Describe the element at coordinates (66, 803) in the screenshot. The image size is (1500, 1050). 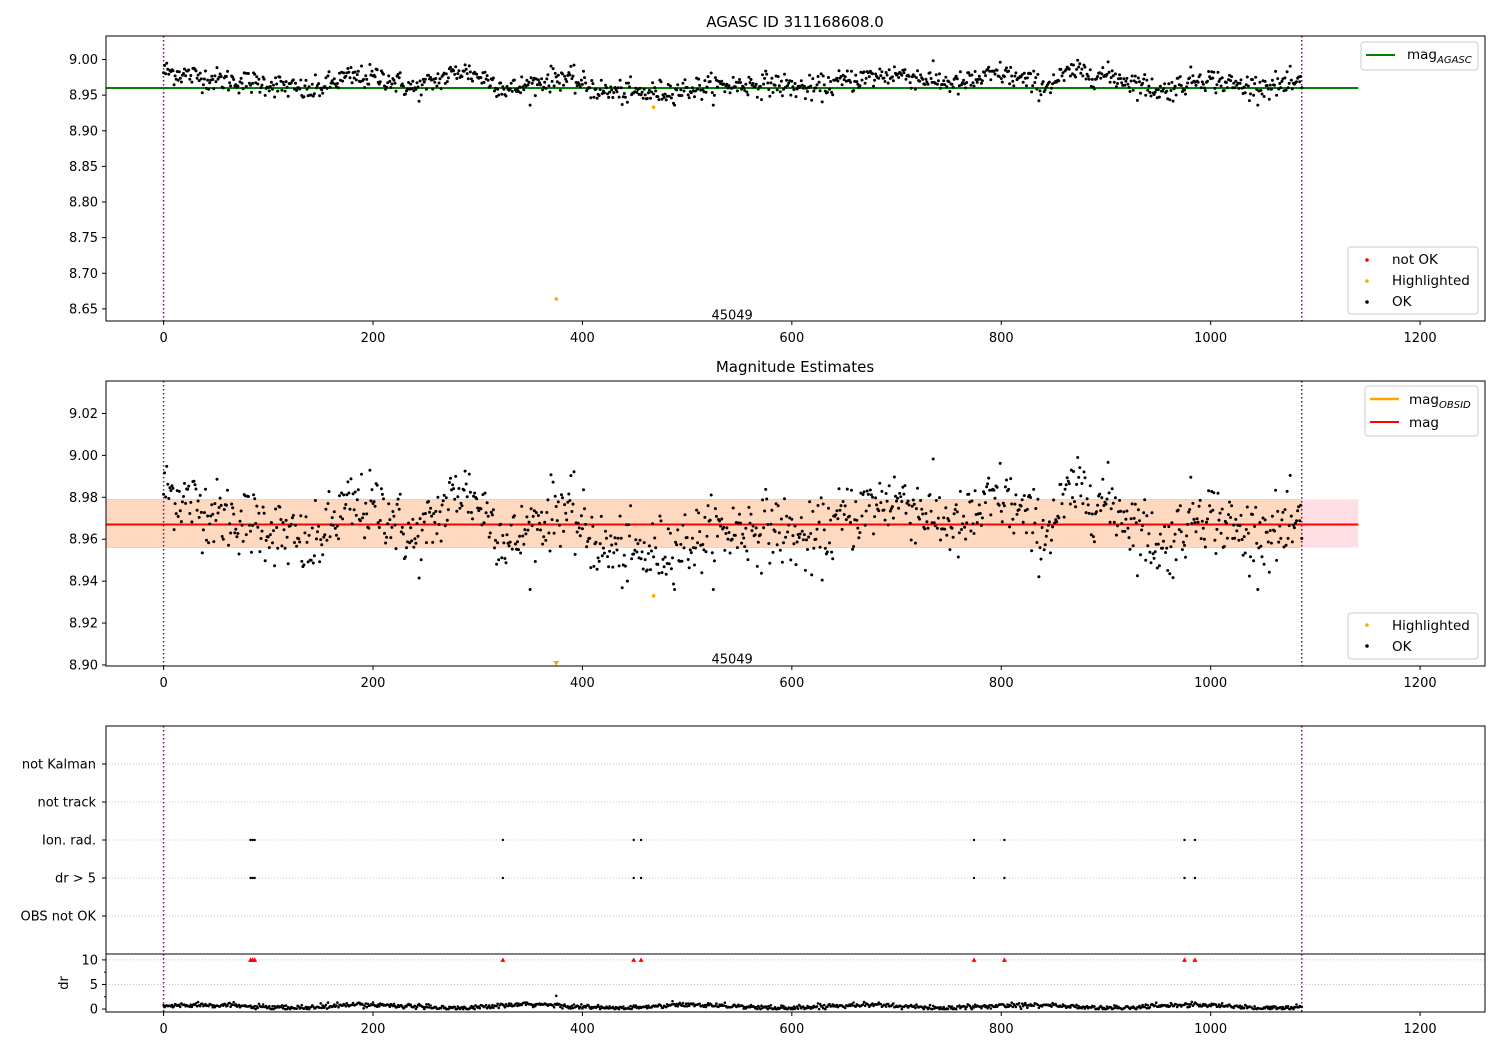
I see `flag-row-label: not track` at that location.